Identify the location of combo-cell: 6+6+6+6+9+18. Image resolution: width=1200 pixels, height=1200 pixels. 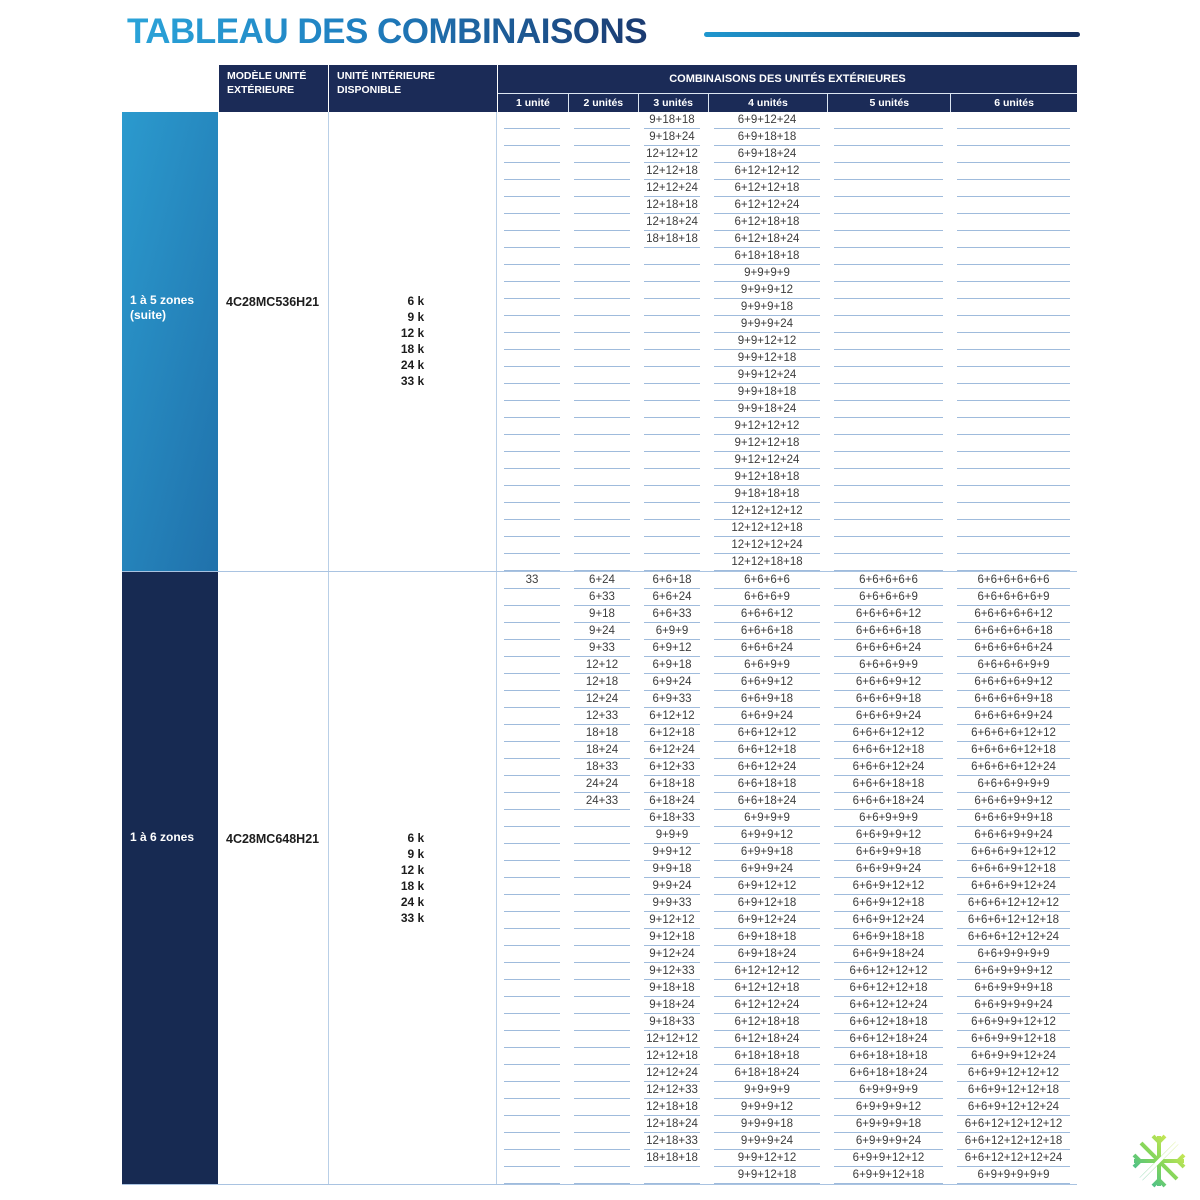
(1013, 699).